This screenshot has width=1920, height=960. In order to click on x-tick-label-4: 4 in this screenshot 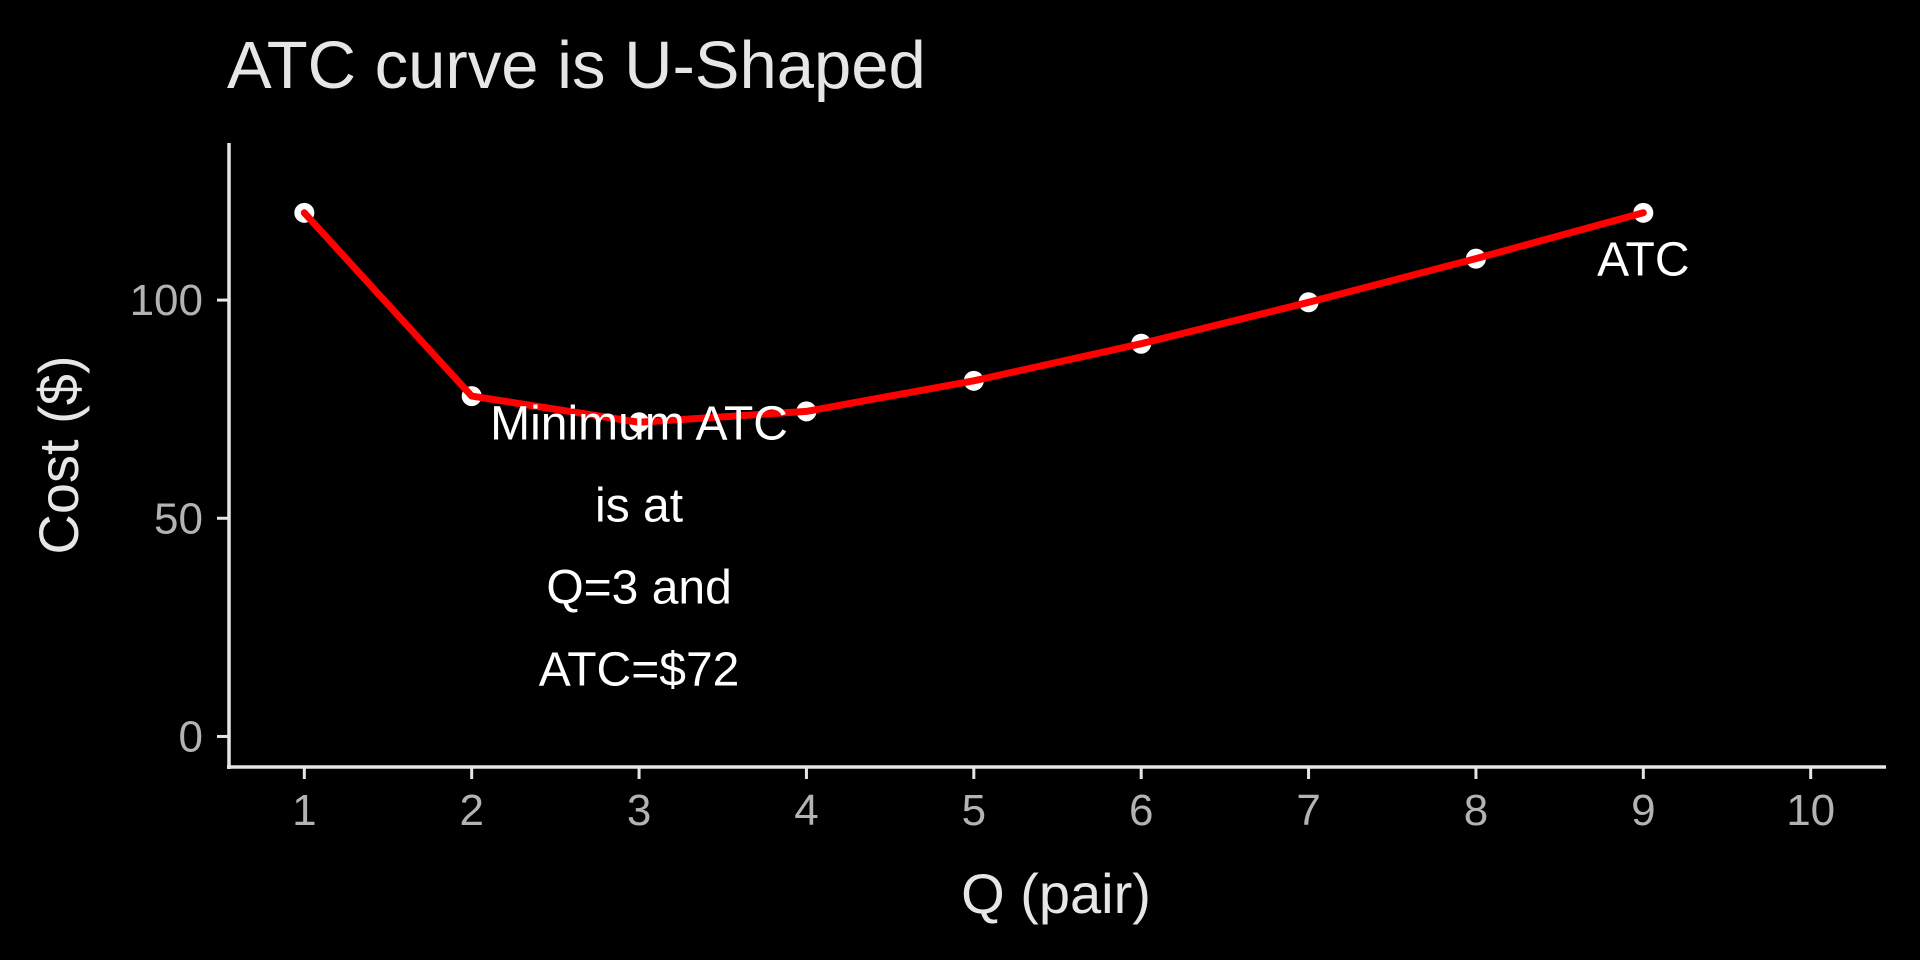, I will do `click(806, 810)`.